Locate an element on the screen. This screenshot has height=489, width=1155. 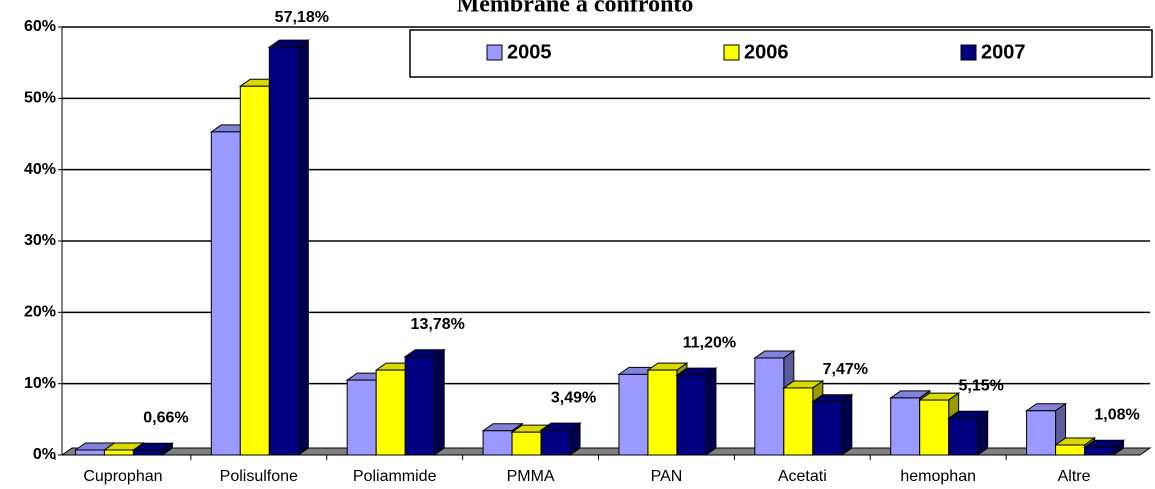
legend-box is located at coordinates (781, 53).